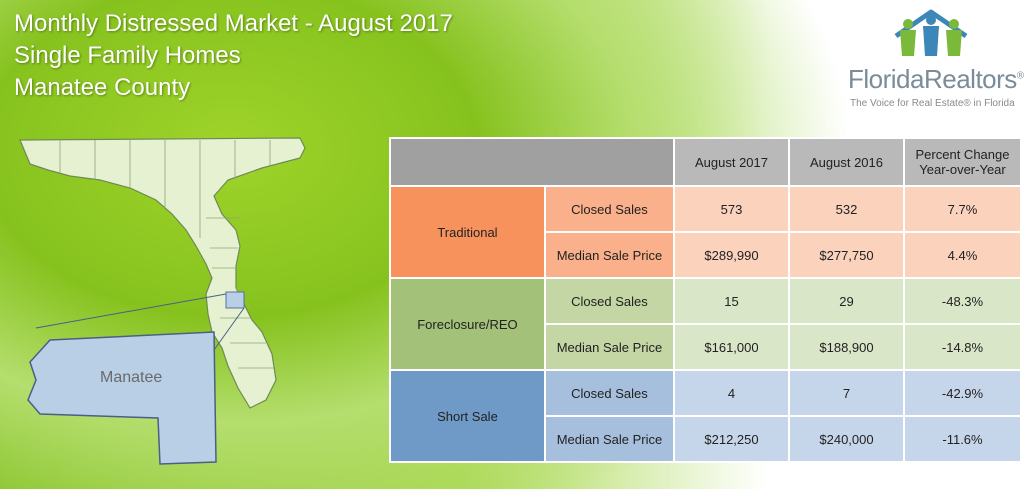 The image size is (1024, 489). What do you see at coordinates (102, 87) in the screenshot?
I see `page-subtitle-county: Manatee County` at bounding box center [102, 87].